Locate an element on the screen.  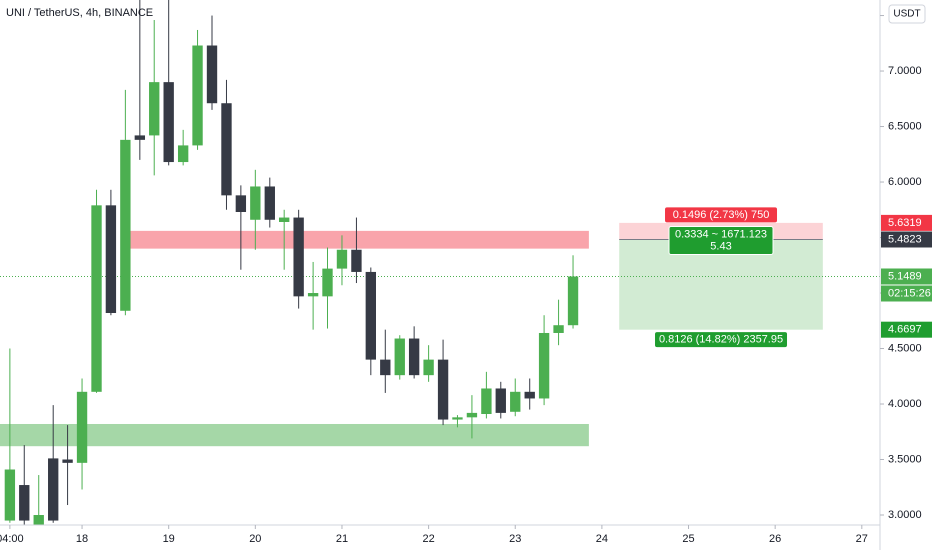
currency-button: USDT is located at coordinates (906, 14).